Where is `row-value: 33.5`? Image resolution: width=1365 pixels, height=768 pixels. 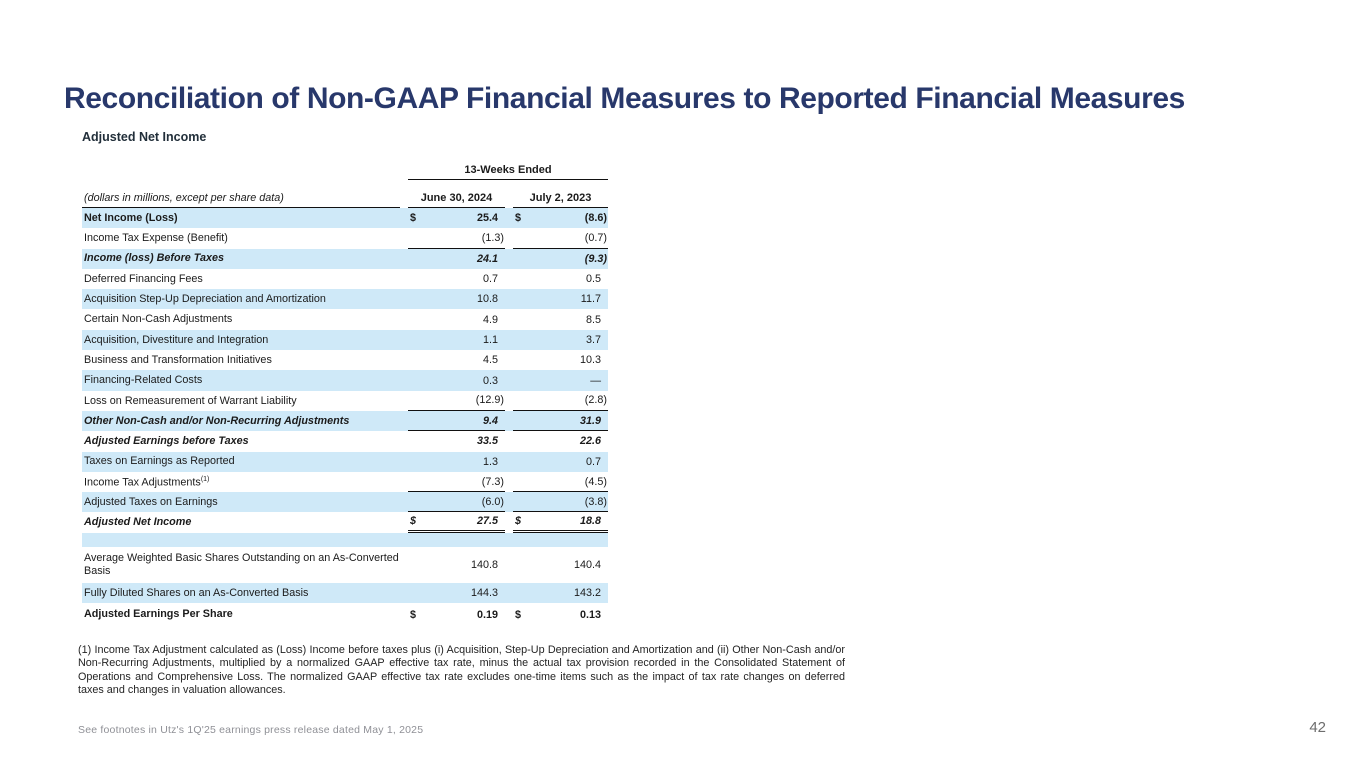
row-value: 33.5 is located at coordinates (456, 441).